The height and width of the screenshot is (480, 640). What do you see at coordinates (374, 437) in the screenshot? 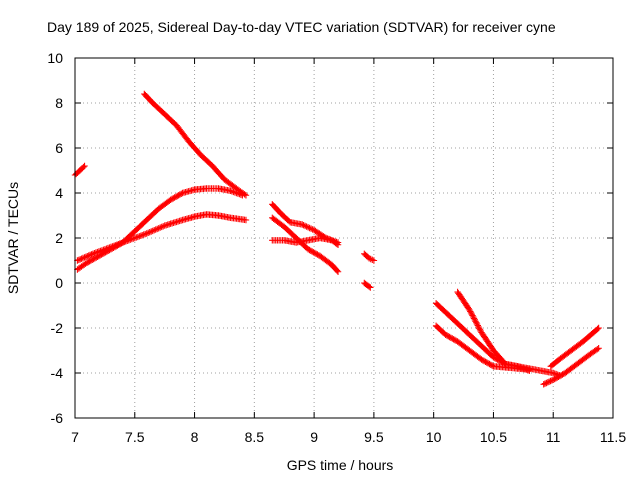
I see `x-tick-label: 9.5` at bounding box center [374, 437].